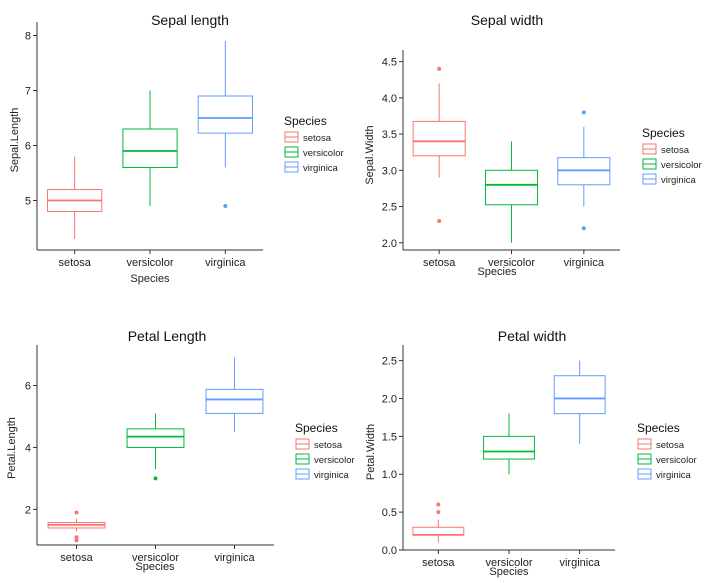 The width and height of the screenshot is (720, 583). Describe the element at coordinates (389, 99) in the screenshot. I see `y-tick-label: 4.0` at that location.